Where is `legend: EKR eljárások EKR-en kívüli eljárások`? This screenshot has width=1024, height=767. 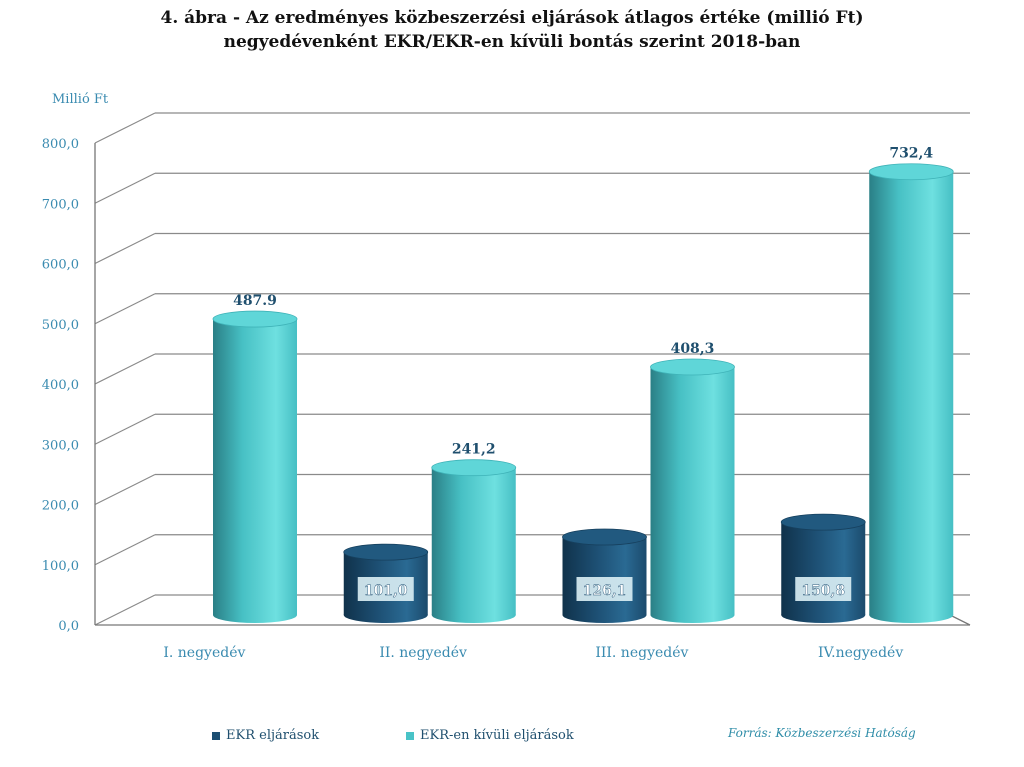 legend: EKR eljárások EKR-en kívüli eljárások is located at coordinates (512, 738).